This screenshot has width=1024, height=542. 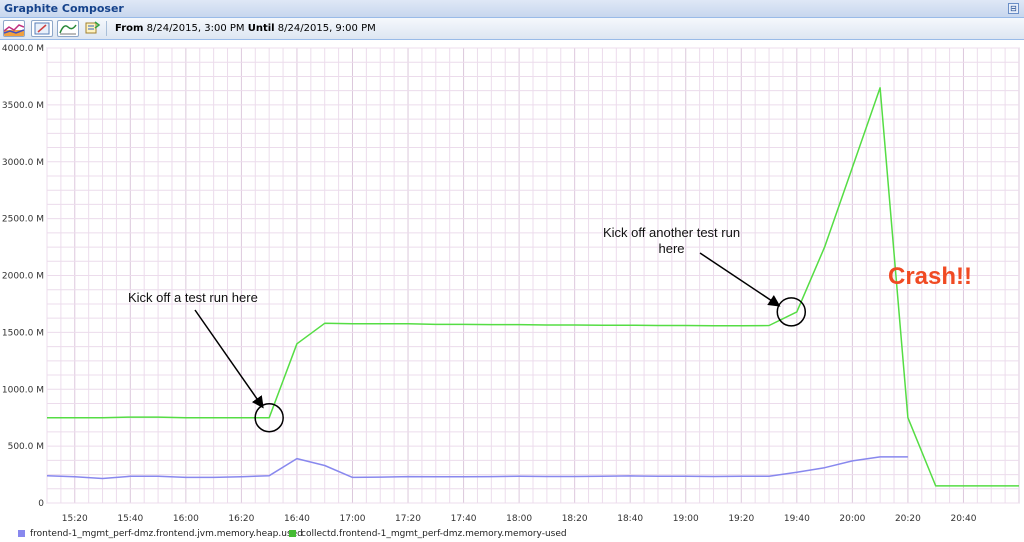 I want to click on y-tick-label: 1500.0 M, so click(x=23, y=333).